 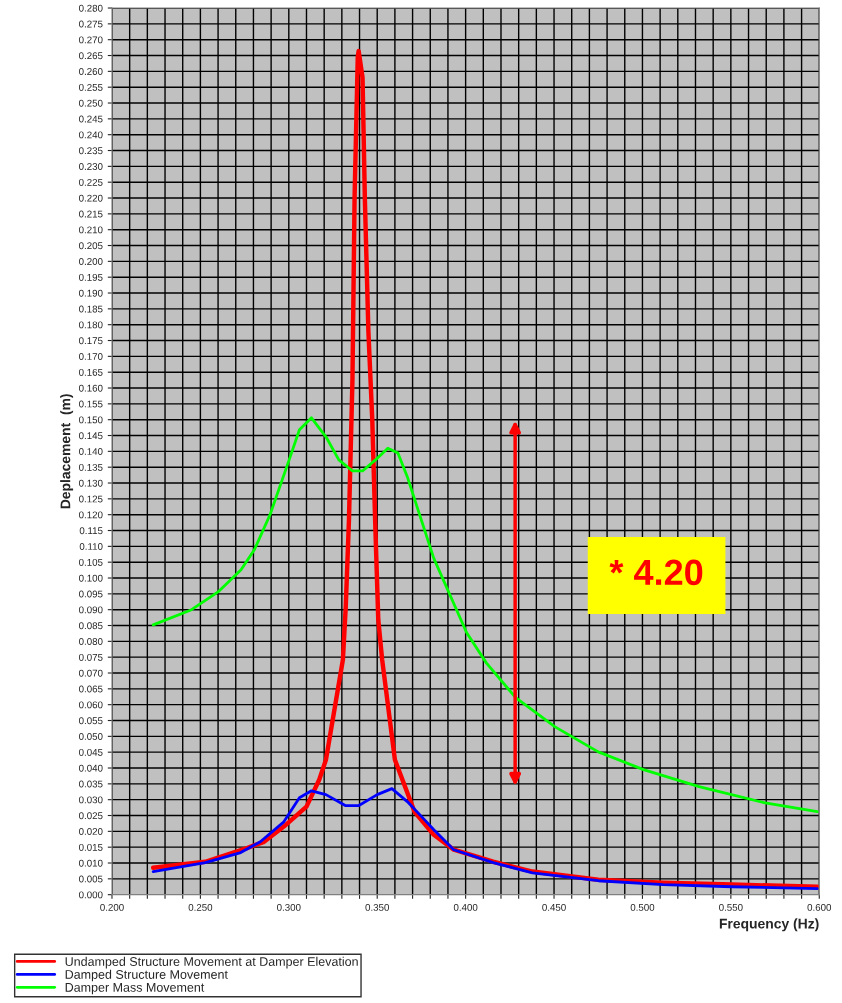 What do you see at coordinates (91, 451) in the screenshot?
I see `y-tick-label: 0.140` at bounding box center [91, 451].